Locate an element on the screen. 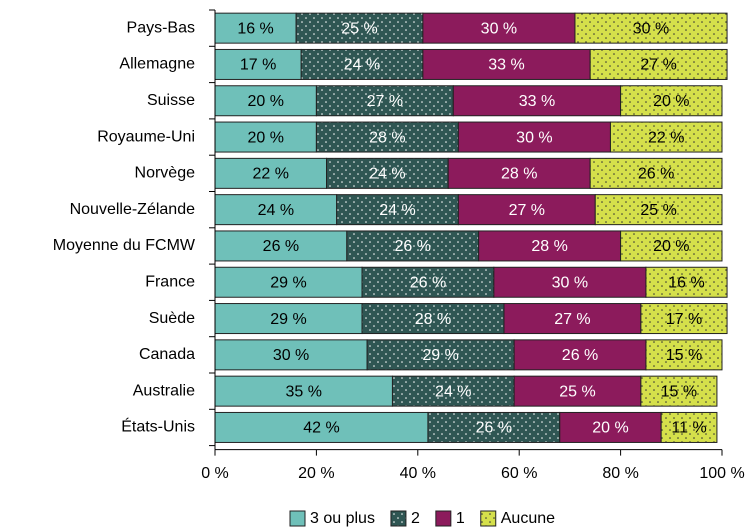 Image resolution: width=755 pixels, height=530 pixels. legend-label: Aucune is located at coordinates (528, 518).